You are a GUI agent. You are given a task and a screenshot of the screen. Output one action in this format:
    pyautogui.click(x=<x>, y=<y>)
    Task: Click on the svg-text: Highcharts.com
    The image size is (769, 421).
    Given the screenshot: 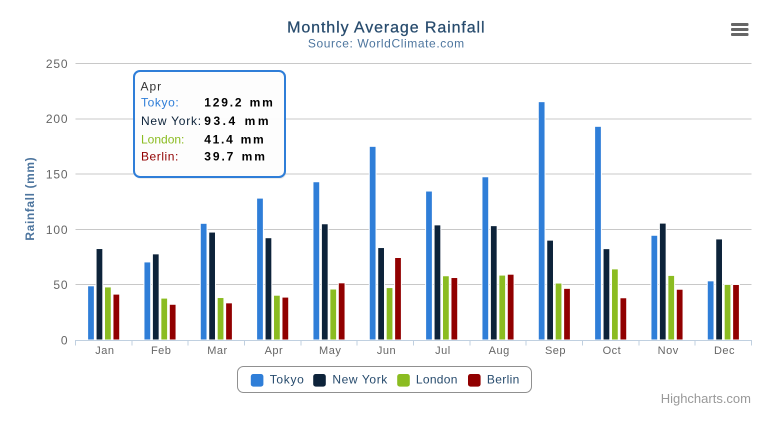 What is the action you would take?
    pyautogui.click(x=706, y=398)
    